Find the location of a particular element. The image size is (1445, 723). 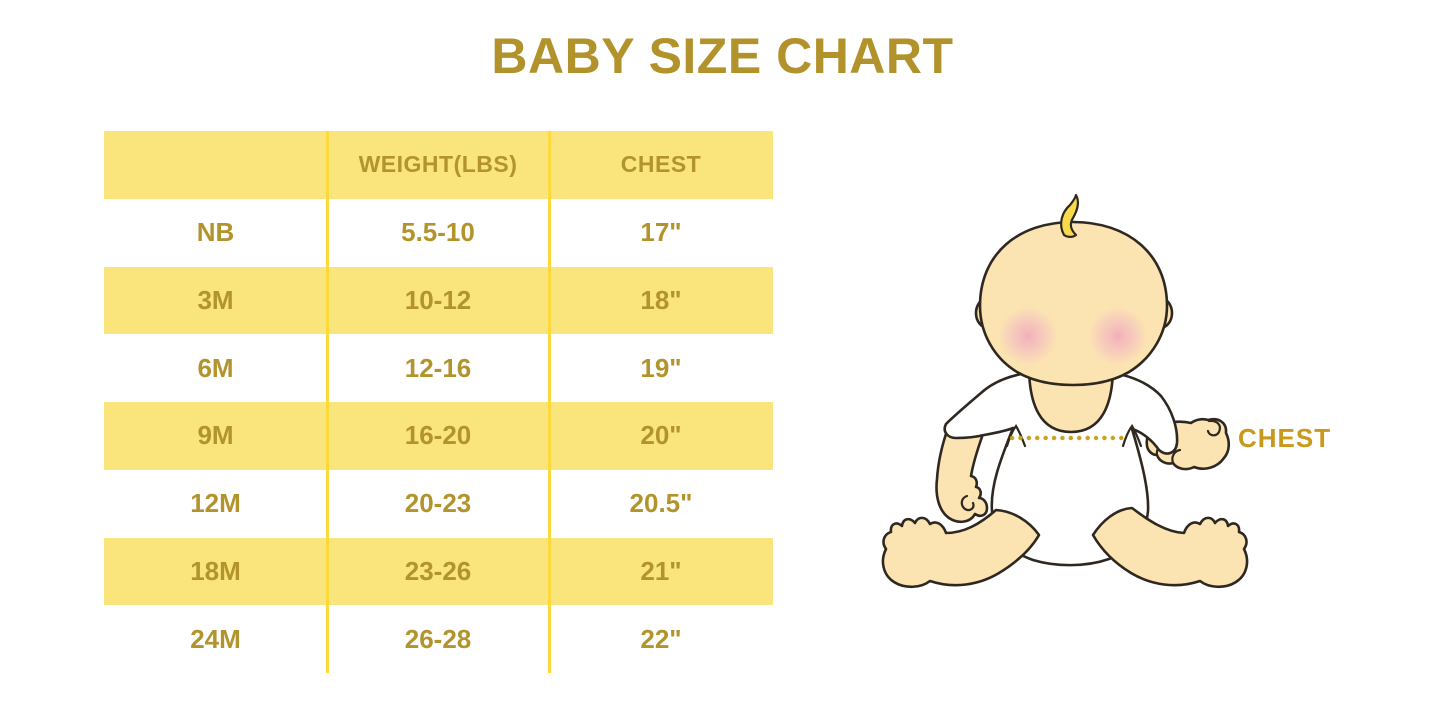

header-weight-cell: WEIGHT(LBS) is located at coordinates (438, 164).